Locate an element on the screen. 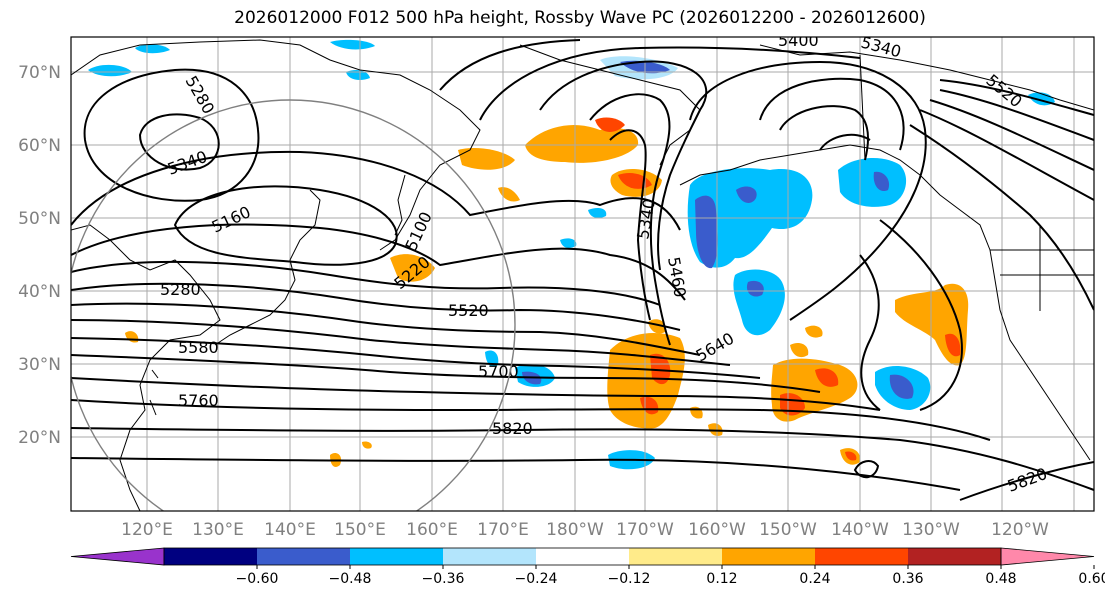 Image resolution: width=1105 pixels, height=604 pixels. contour-label: 5400 is located at coordinates (798, 40).